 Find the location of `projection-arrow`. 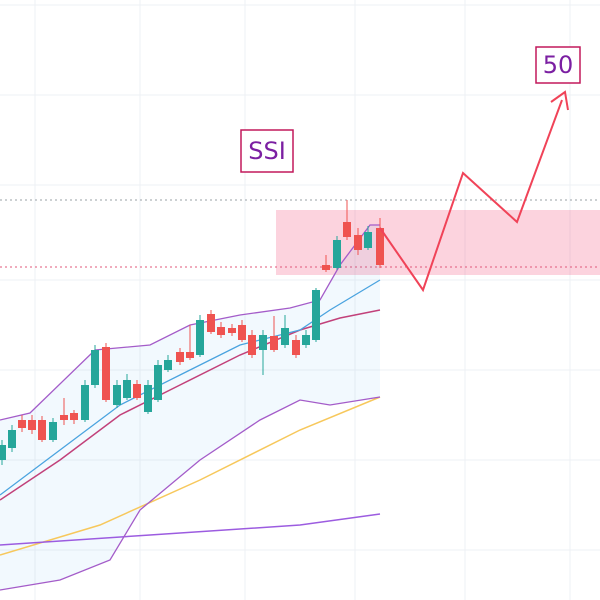

projection-arrow is located at coordinates (559, 100).